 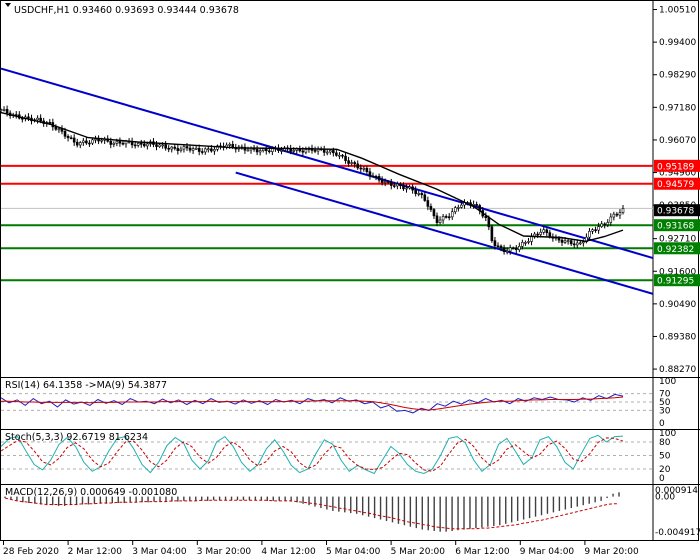 I want to click on stoch-tick-label: 100, so click(x=667, y=434).